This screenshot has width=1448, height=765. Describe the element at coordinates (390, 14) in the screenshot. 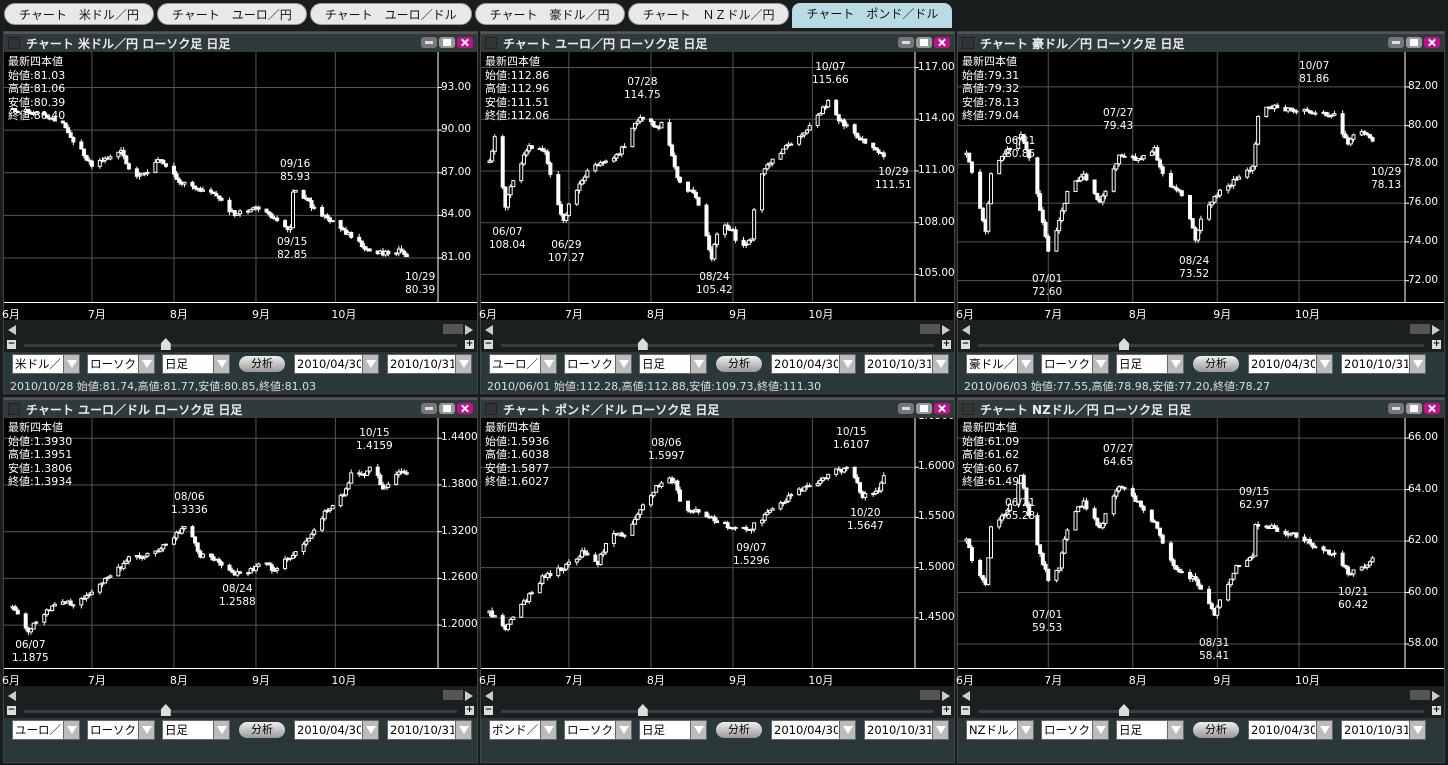

I see `tab-eurusd: チャート ユーロ／ドル` at that location.